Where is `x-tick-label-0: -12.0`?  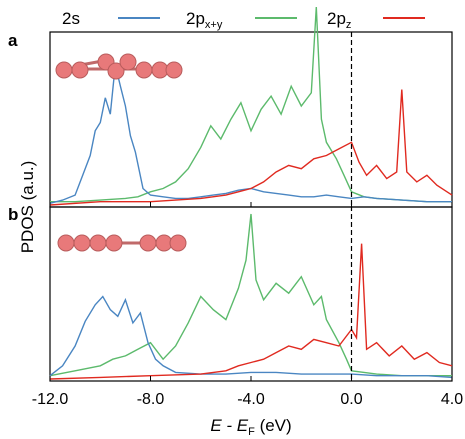 x-tick-label-0: -12.0 is located at coordinates (50, 399).